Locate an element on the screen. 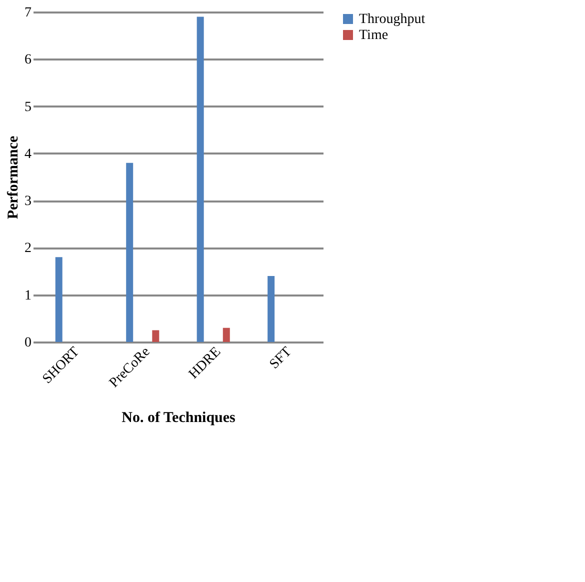 This screenshot has height=582, width=585. y-tick-label: 0 is located at coordinates (28, 343).